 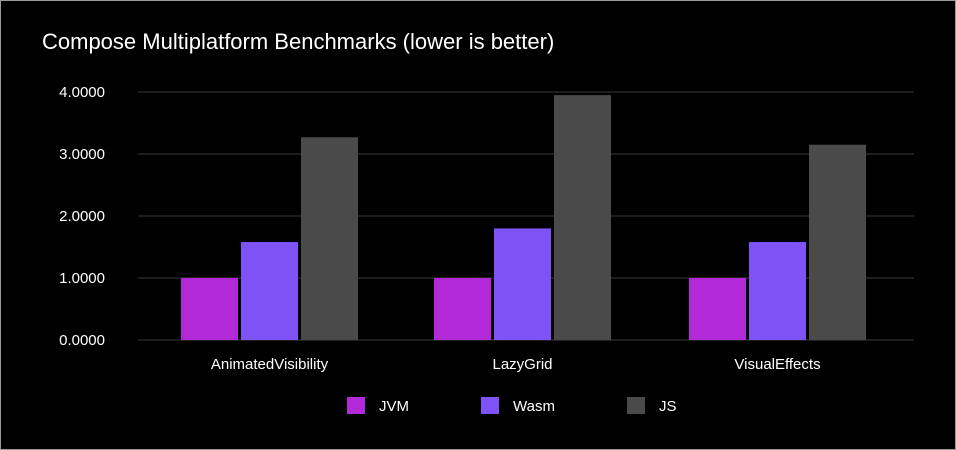 What do you see at coordinates (82, 340) in the screenshot?
I see `y-tick-label: 0.0000` at bounding box center [82, 340].